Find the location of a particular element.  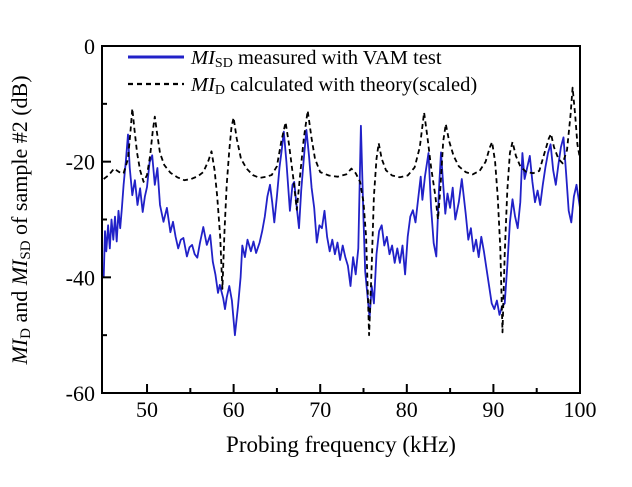

y-axis-title: MID and MISD of sample #2 (dB) is located at coordinates (20, 220).